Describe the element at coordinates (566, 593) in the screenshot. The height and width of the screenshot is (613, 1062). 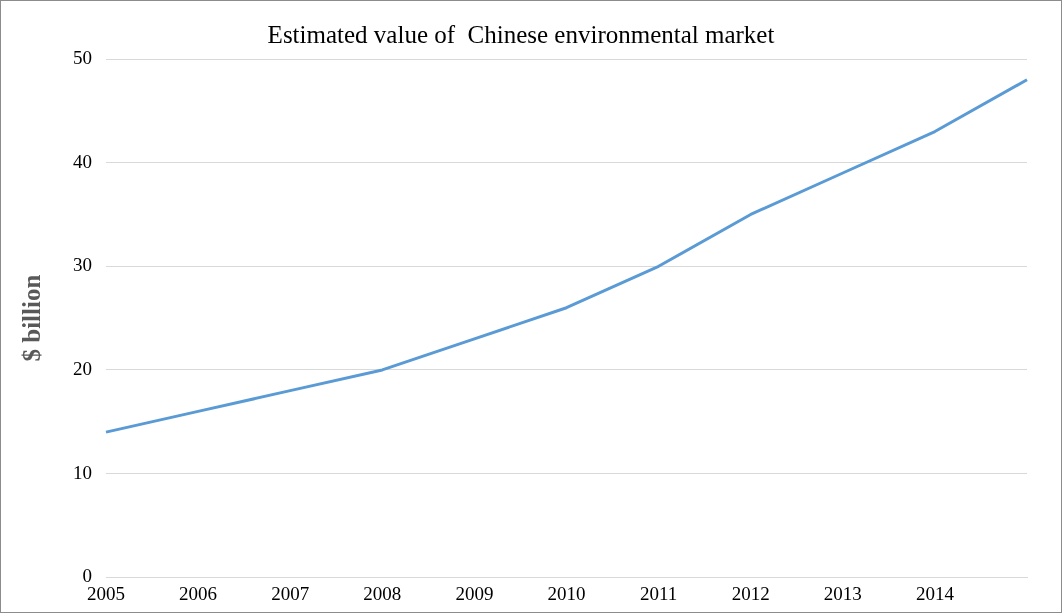
I see `x-tick-label: 2010` at that location.